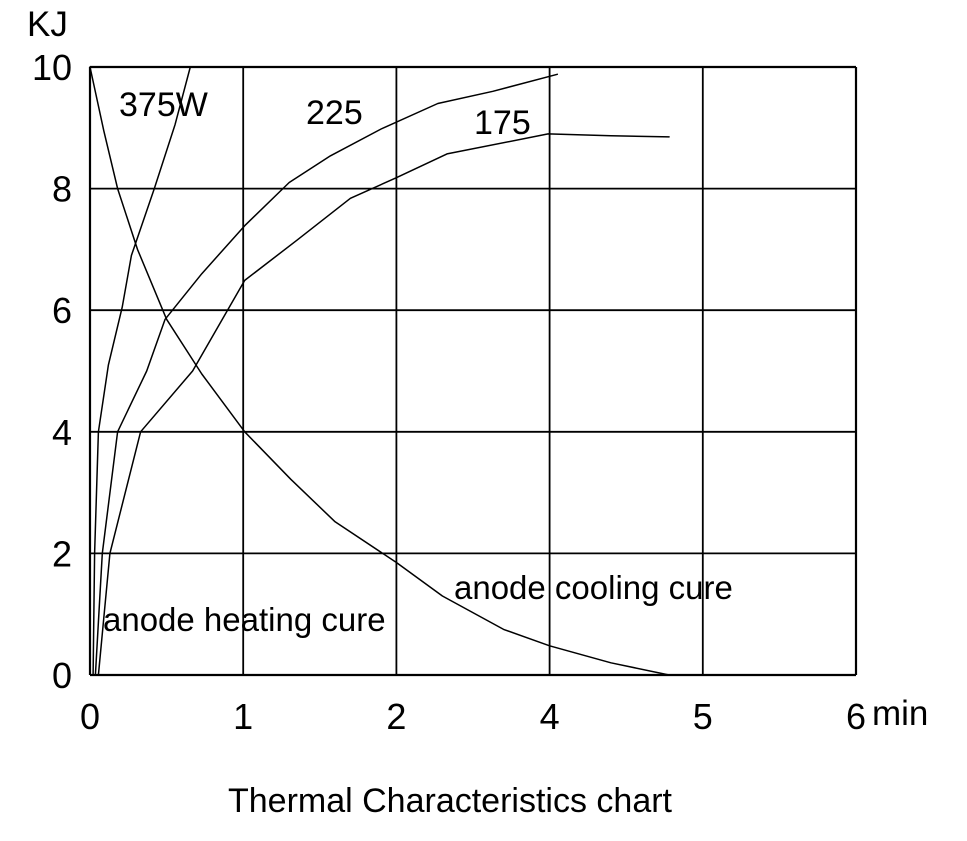 The width and height of the screenshot is (967, 841). Describe the element at coordinates (142, 371) in the screenshot. I see `curve-heating-375w` at that location.